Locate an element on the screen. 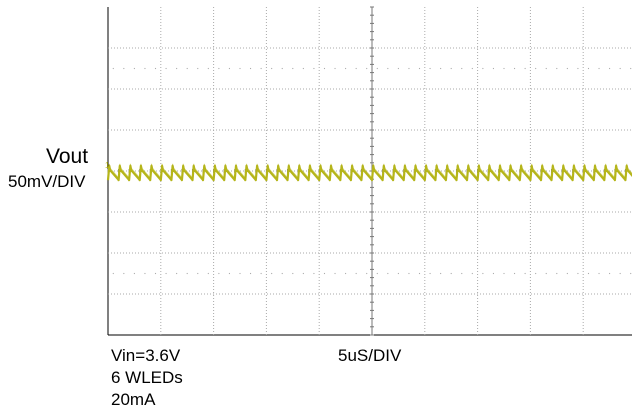  timebase-label: 5uS/DIV is located at coordinates (370, 355).